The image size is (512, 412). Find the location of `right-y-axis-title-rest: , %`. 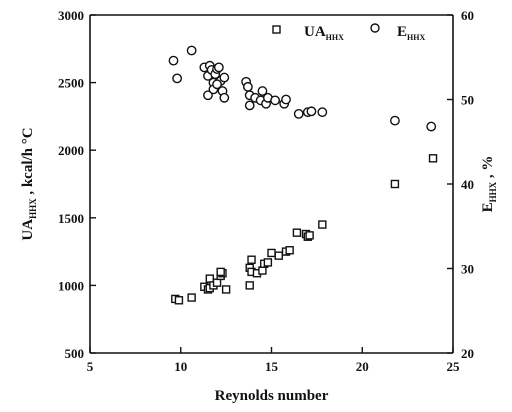

right-y-axis-title-rest: , % is located at coordinates (488, 169).